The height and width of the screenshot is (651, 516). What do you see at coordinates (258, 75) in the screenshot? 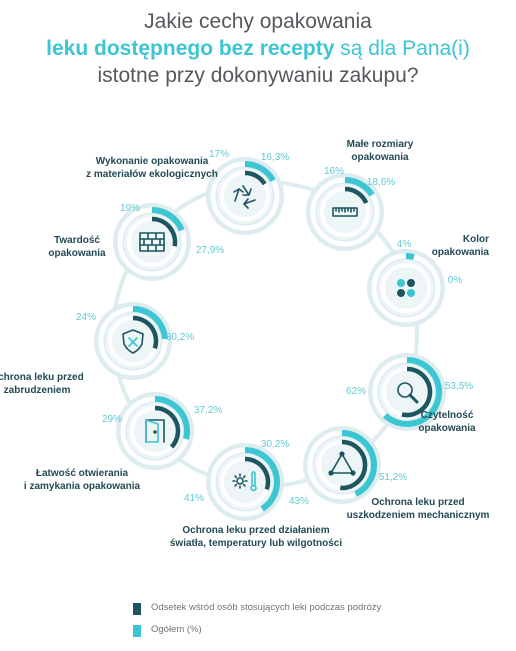
I see `title-line-3: istotne przy dokonywaniu zakupu?` at bounding box center [258, 75].